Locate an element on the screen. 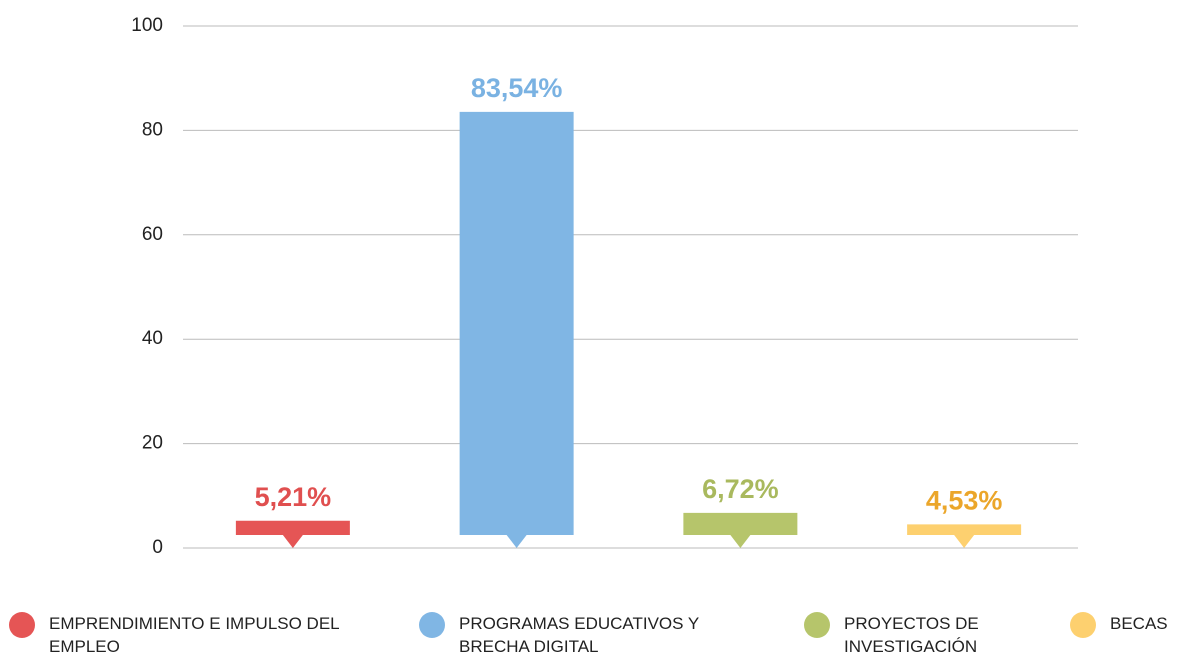 Image resolution: width=1185 pixels, height=657 pixels. legend-item: PROYECTOS DE INVESTIGACIÓN is located at coordinates (909, 634).